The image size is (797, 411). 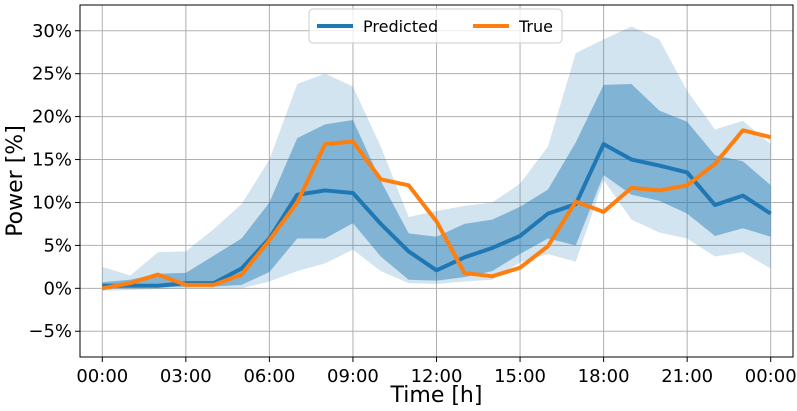 I want to click on legend-label-predicted: Predicted, so click(x=400, y=26).